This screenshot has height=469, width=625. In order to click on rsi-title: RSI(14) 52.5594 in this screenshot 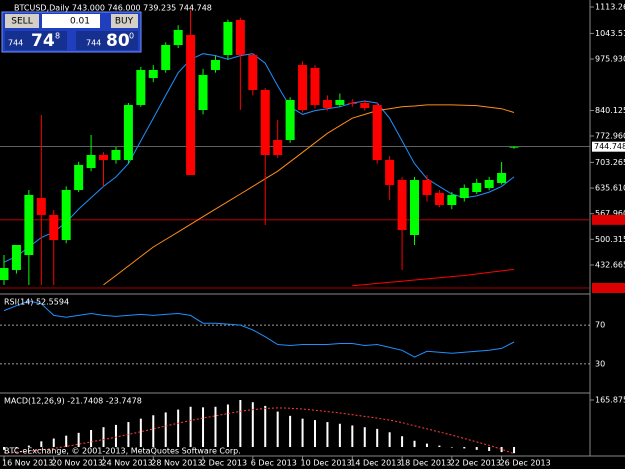, I will do `click(36, 302)`.